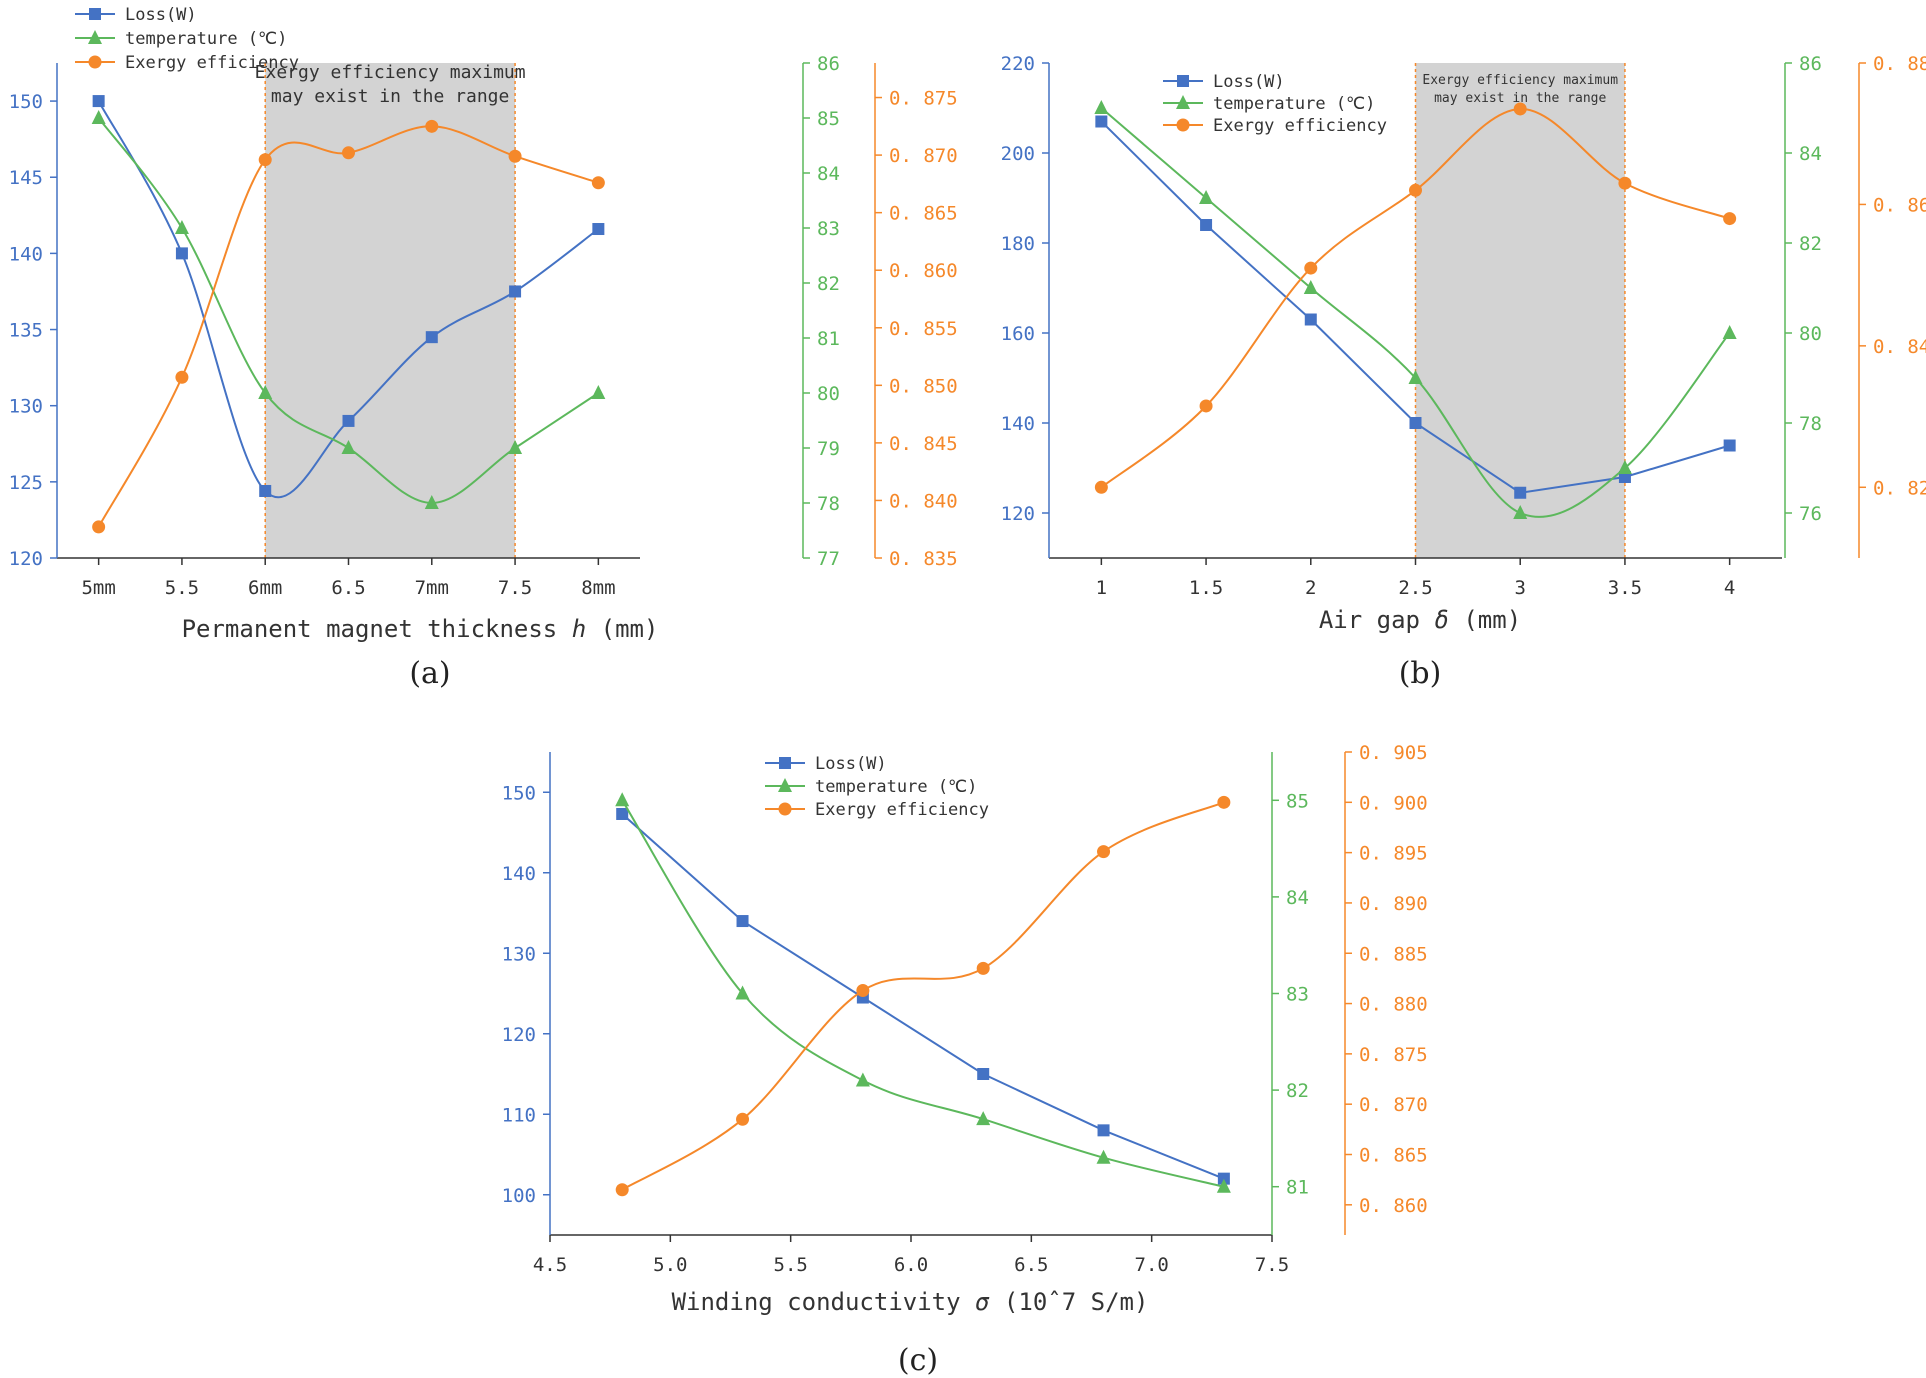 The image size is (1926, 1378). Describe the element at coordinates (1393, 954) in the screenshot. I see `exergy-tick-label: 0. 885` at that location.